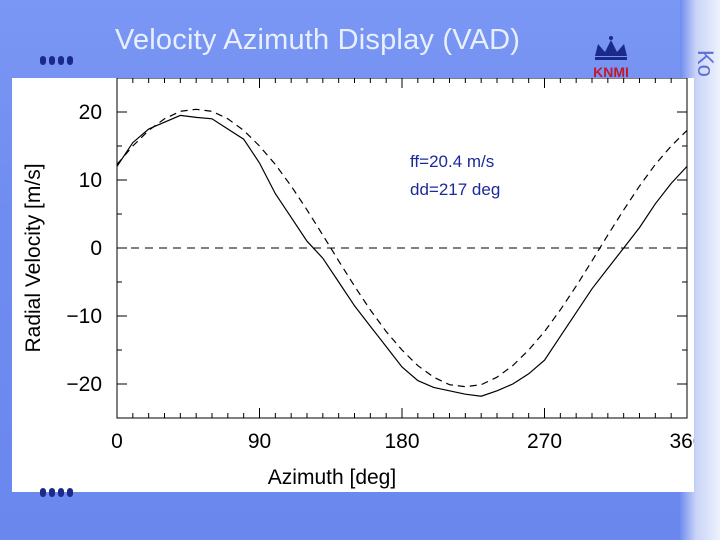  What do you see at coordinates (33, 257) in the screenshot?
I see `y-axis-label: Radial Velocity [m/s]` at bounding box center [33, 257].